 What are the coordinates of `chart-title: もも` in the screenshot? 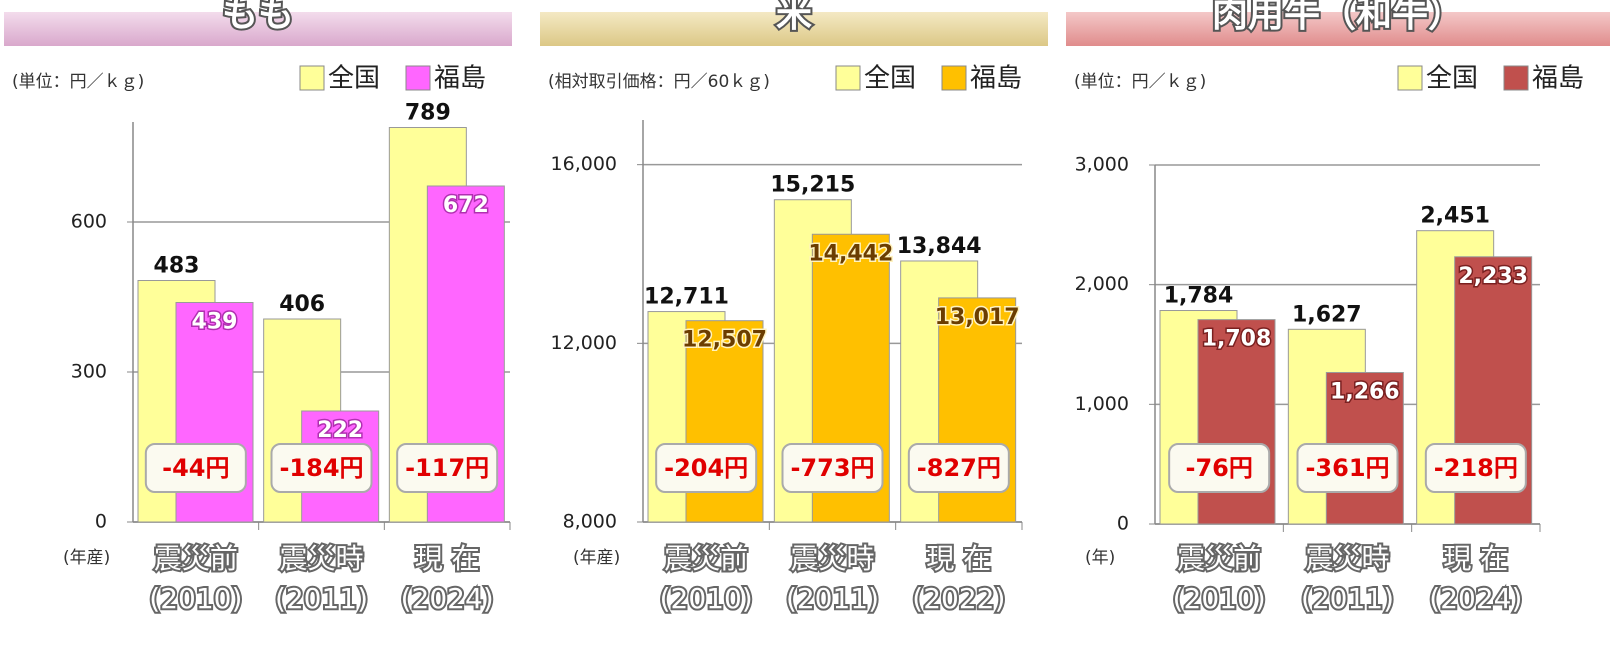 It's located at (258, 17).